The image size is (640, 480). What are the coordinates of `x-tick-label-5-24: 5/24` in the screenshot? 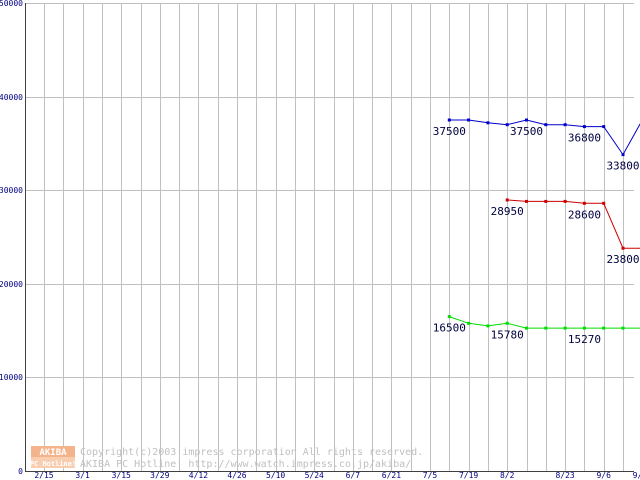 It's located at (314, 475).